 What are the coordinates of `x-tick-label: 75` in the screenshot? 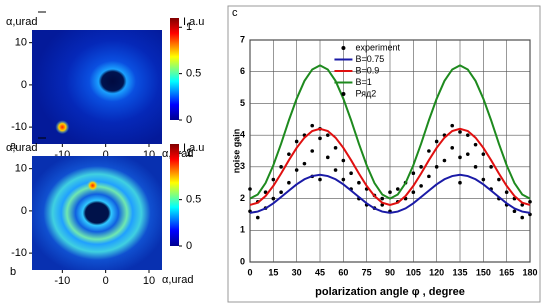 It's located at (367, 272).